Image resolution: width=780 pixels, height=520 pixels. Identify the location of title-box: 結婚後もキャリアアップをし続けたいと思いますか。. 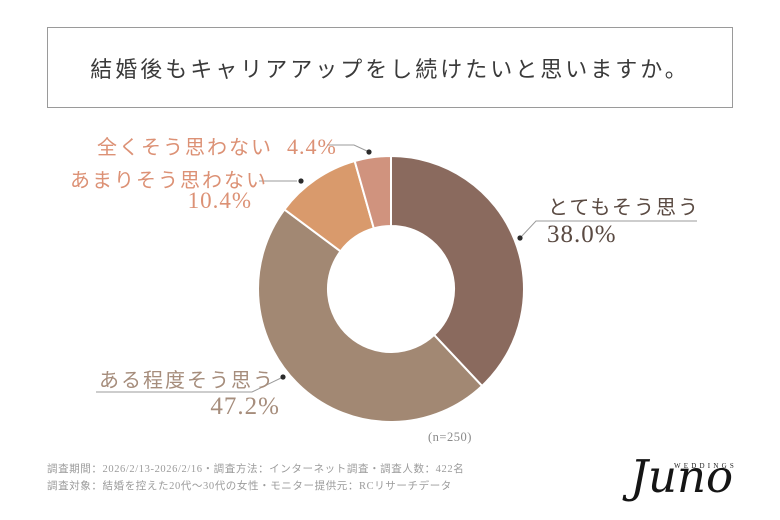
(390, 67).